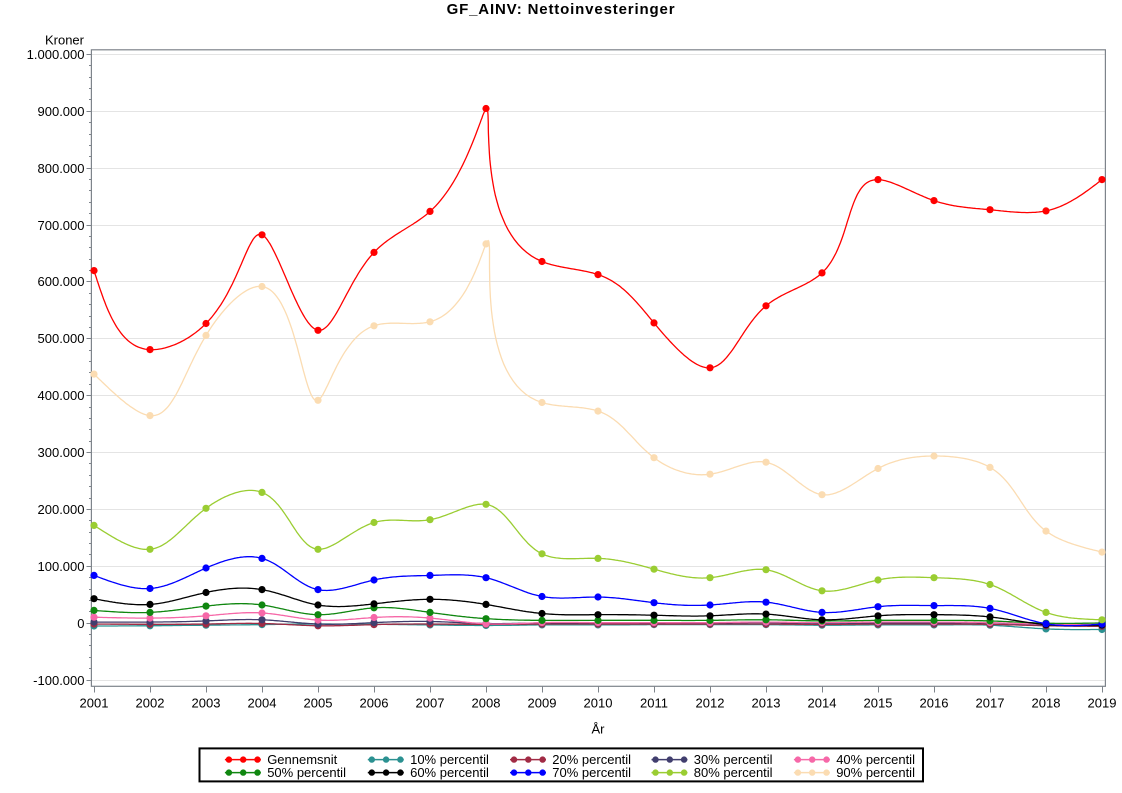 The height and width of the screenshot is (793, 1122). Describe the element at coordinates (486, 702) in the screenshot. I see `svg-text: 2008` at that location.